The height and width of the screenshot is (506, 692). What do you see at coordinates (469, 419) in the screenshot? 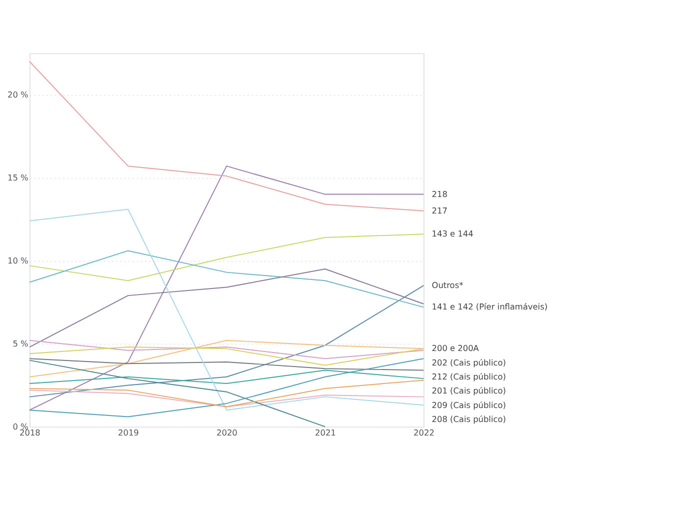
I see `series-label: 208 (Cais público)` at bounding box center [469, 419].